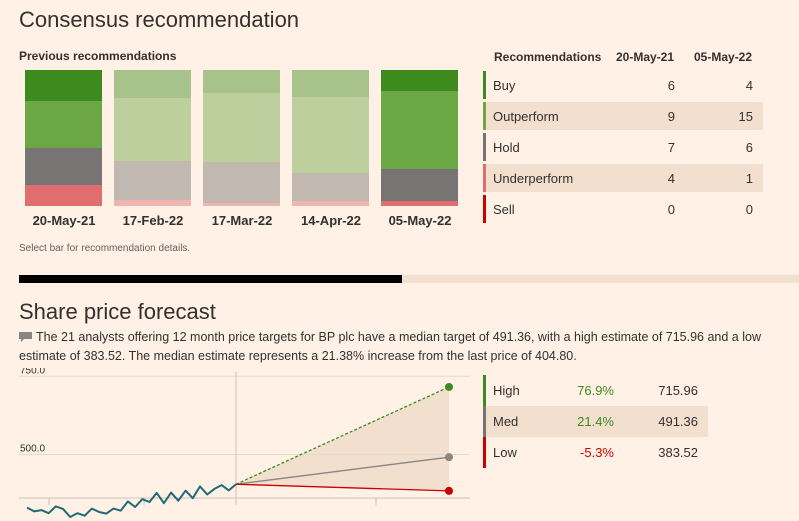 This screenshot has width=799, height=521. What do you see at coordinates (671, 209) in the screenshot?
I see `row-value-1: 0` at bounding box center [671, 209].